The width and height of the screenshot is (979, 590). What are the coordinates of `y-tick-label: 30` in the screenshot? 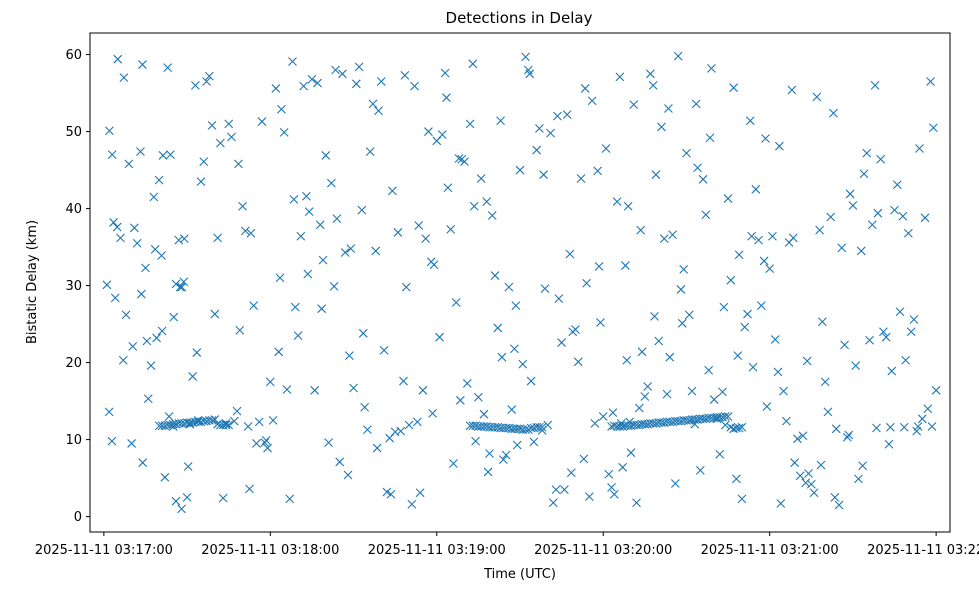 It's located at (73, 286).